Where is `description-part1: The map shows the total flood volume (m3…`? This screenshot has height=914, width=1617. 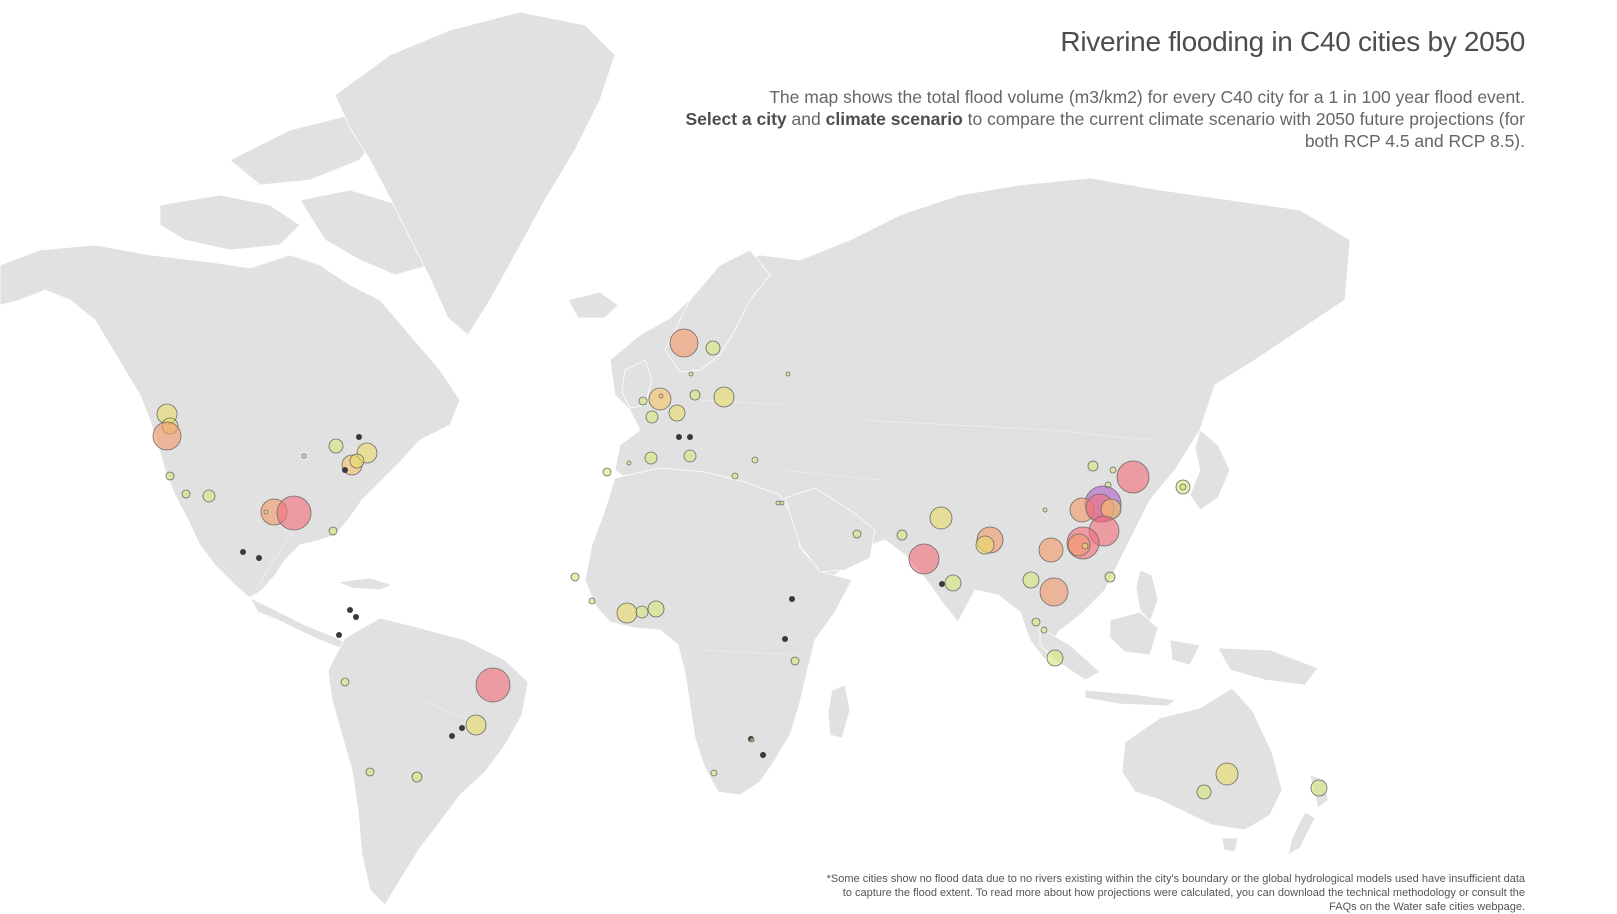
description-part1: The map shows the total flood volume (m3… is located at coordinates (1147, 97).